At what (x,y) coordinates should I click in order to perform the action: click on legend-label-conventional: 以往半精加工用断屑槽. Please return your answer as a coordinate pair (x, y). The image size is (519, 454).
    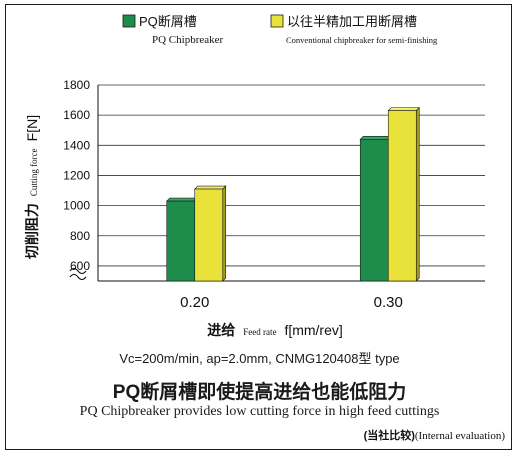
    Looking at the image, I should click on (352, 21).